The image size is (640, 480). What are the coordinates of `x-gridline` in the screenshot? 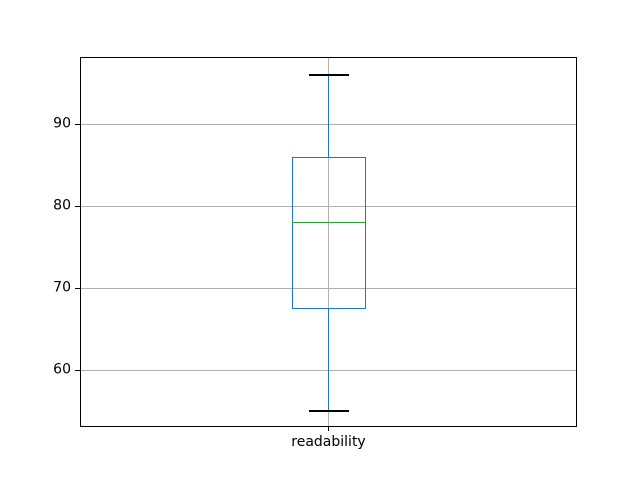 It's located at (328, 242).